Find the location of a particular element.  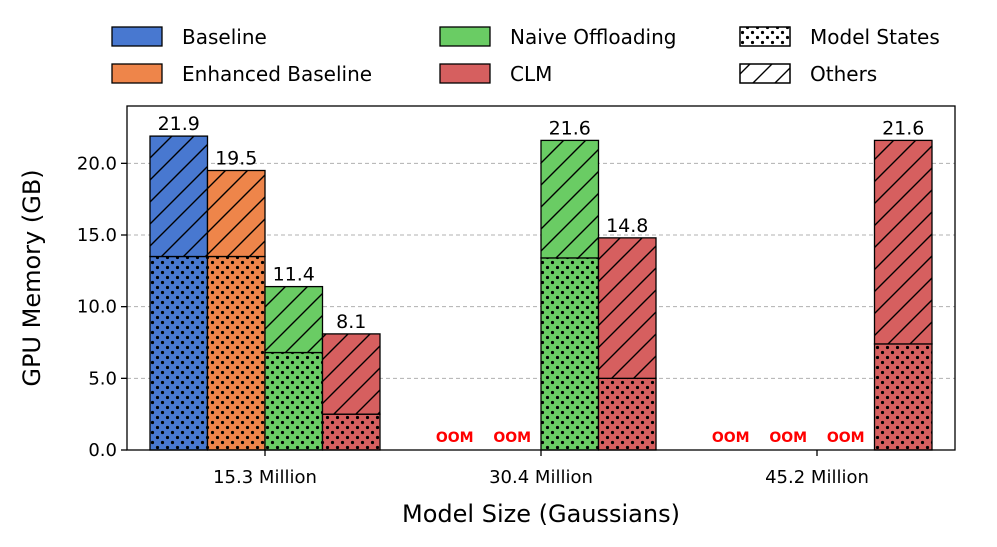

legend-item-others: Others is located at coordinates (808, 74).